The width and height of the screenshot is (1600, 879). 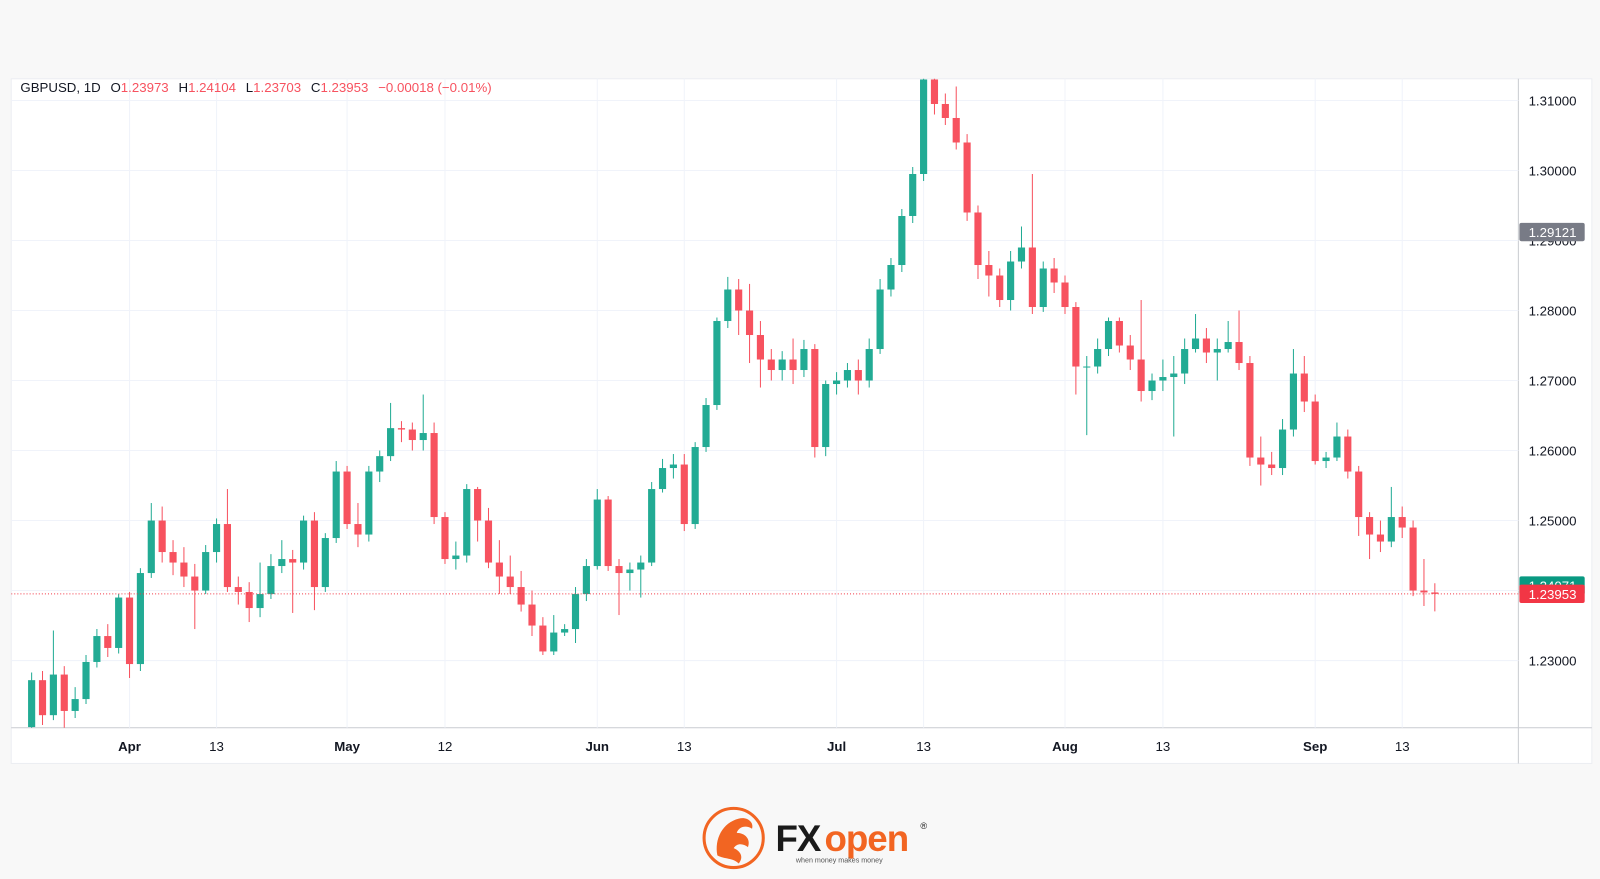 What do you see at coordinates (1315, 746) in the screenshot?
I see `x-tick-label: Sep` at bounding box center [1315, 746].